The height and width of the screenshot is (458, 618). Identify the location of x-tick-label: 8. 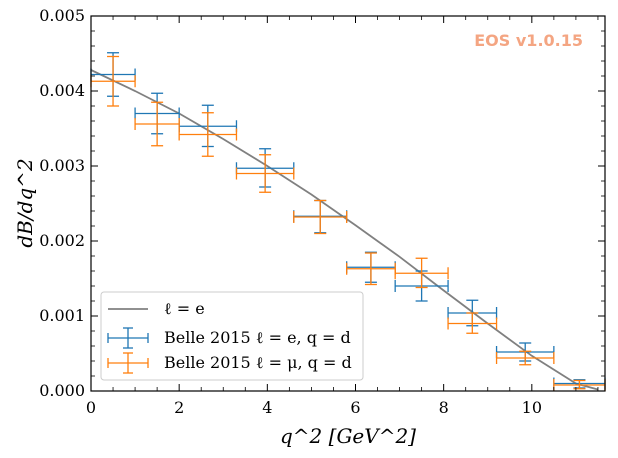
(444, 407).